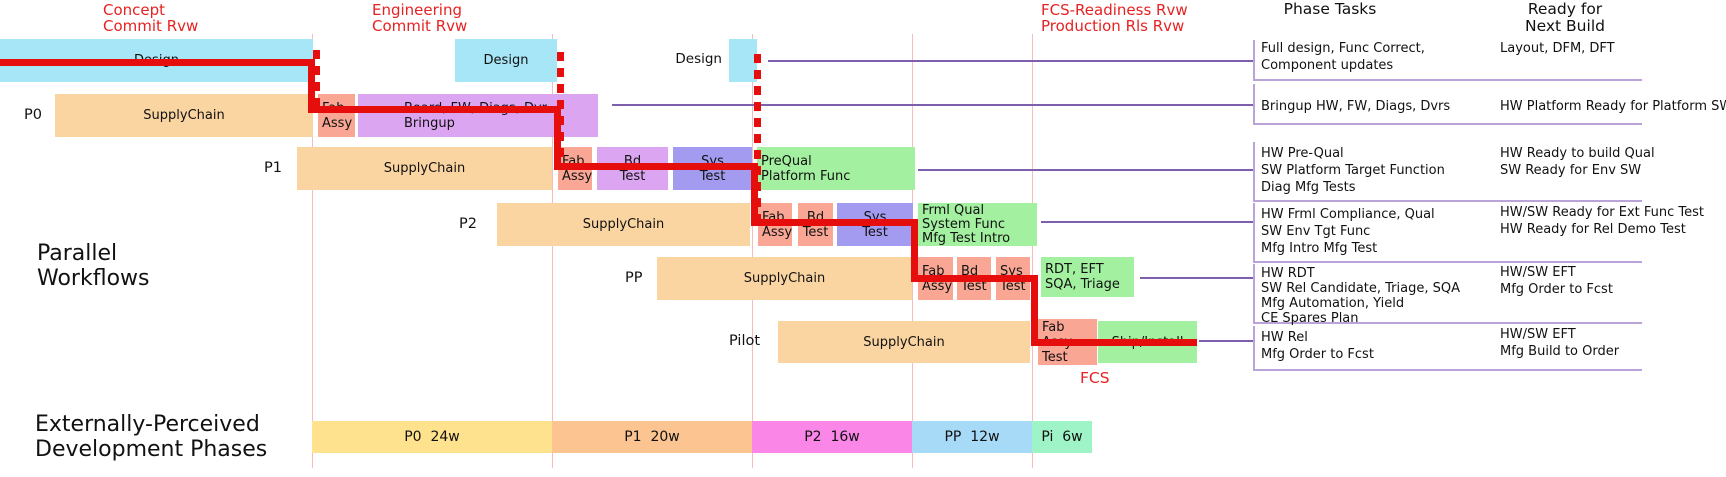 The width and height of the screenshot is (1726, 477). I want to click on pp-supplychain-bar: SupplyChain, so click(784, 278).